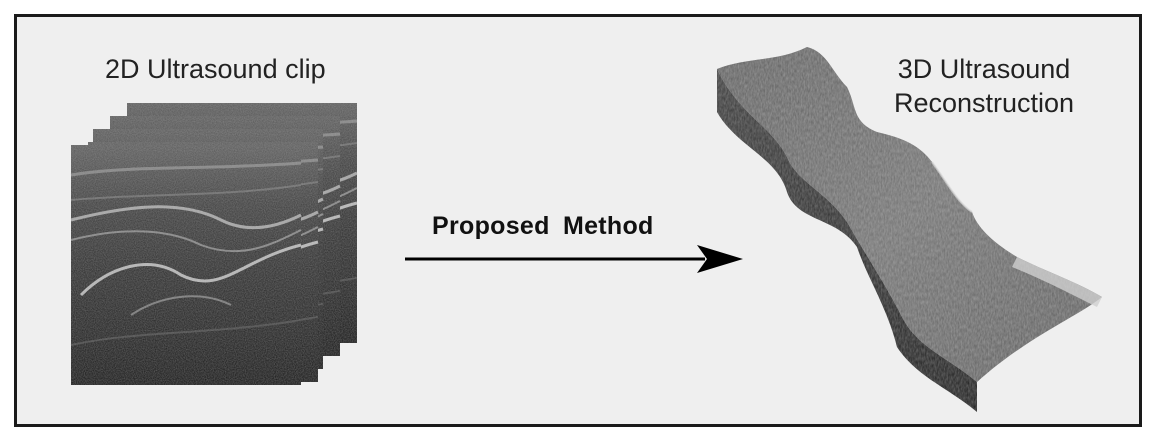 This screenshot has width=1162, height=445. Describe the element at coordinates (543, 226) in the screenshot. I see `method-label: Proposed Method` at that location.